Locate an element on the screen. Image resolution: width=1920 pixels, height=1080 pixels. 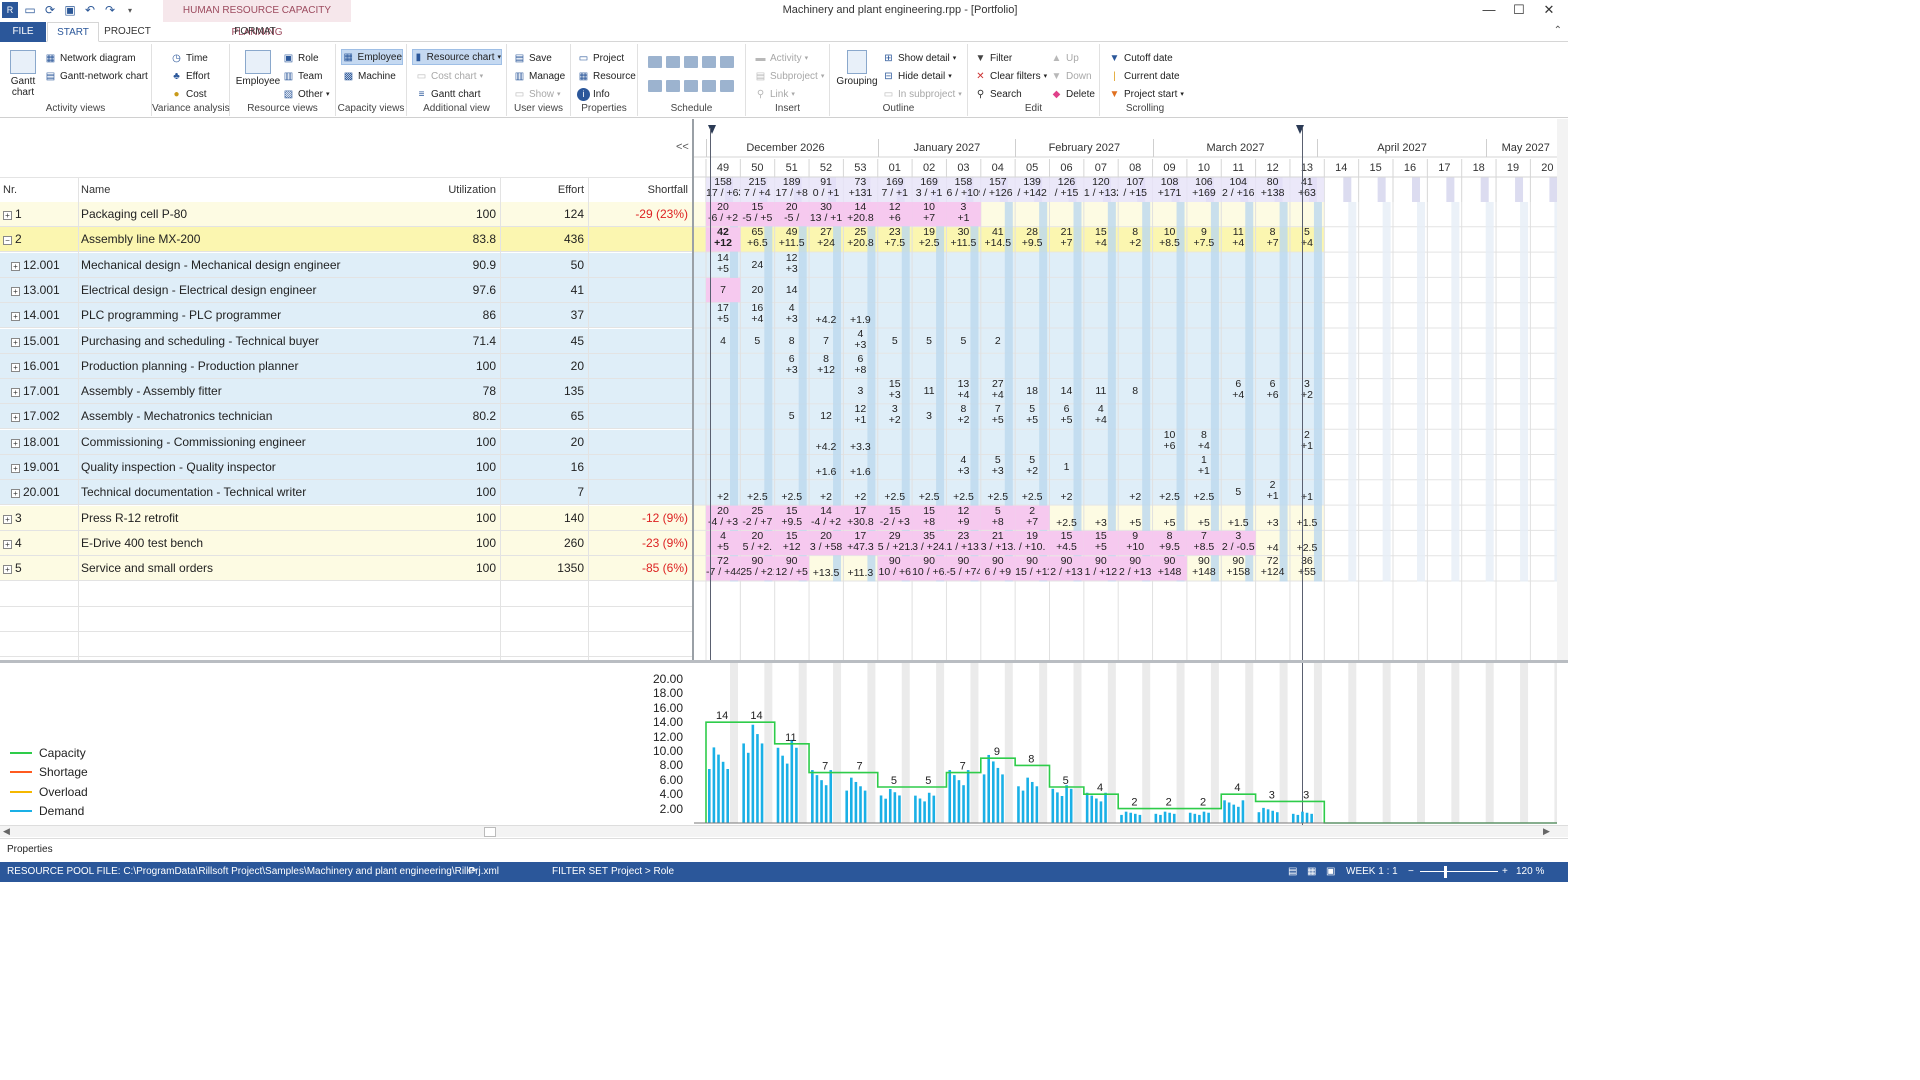
grid-cell: 18 is located at coordinates (1032, 391).